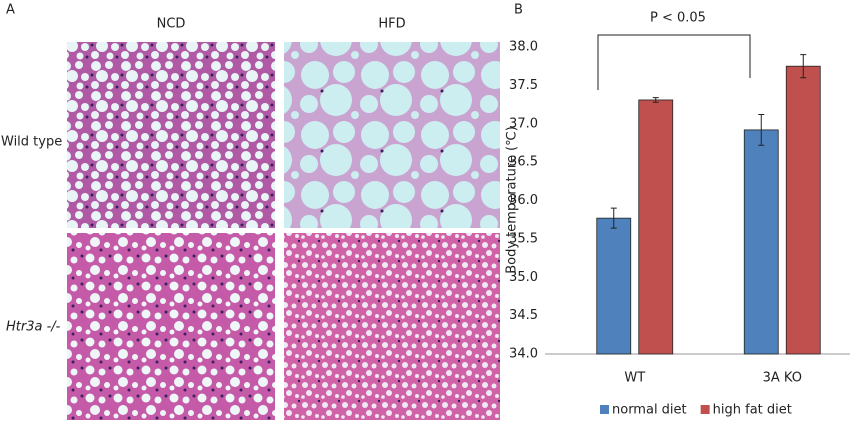 Image resolution: width=856 pixels, height=426 pixels. What do you see at coordinates (649, 410) in the screenshot?
I see `legend-label: normal diet` at bounding box center [649, 410].